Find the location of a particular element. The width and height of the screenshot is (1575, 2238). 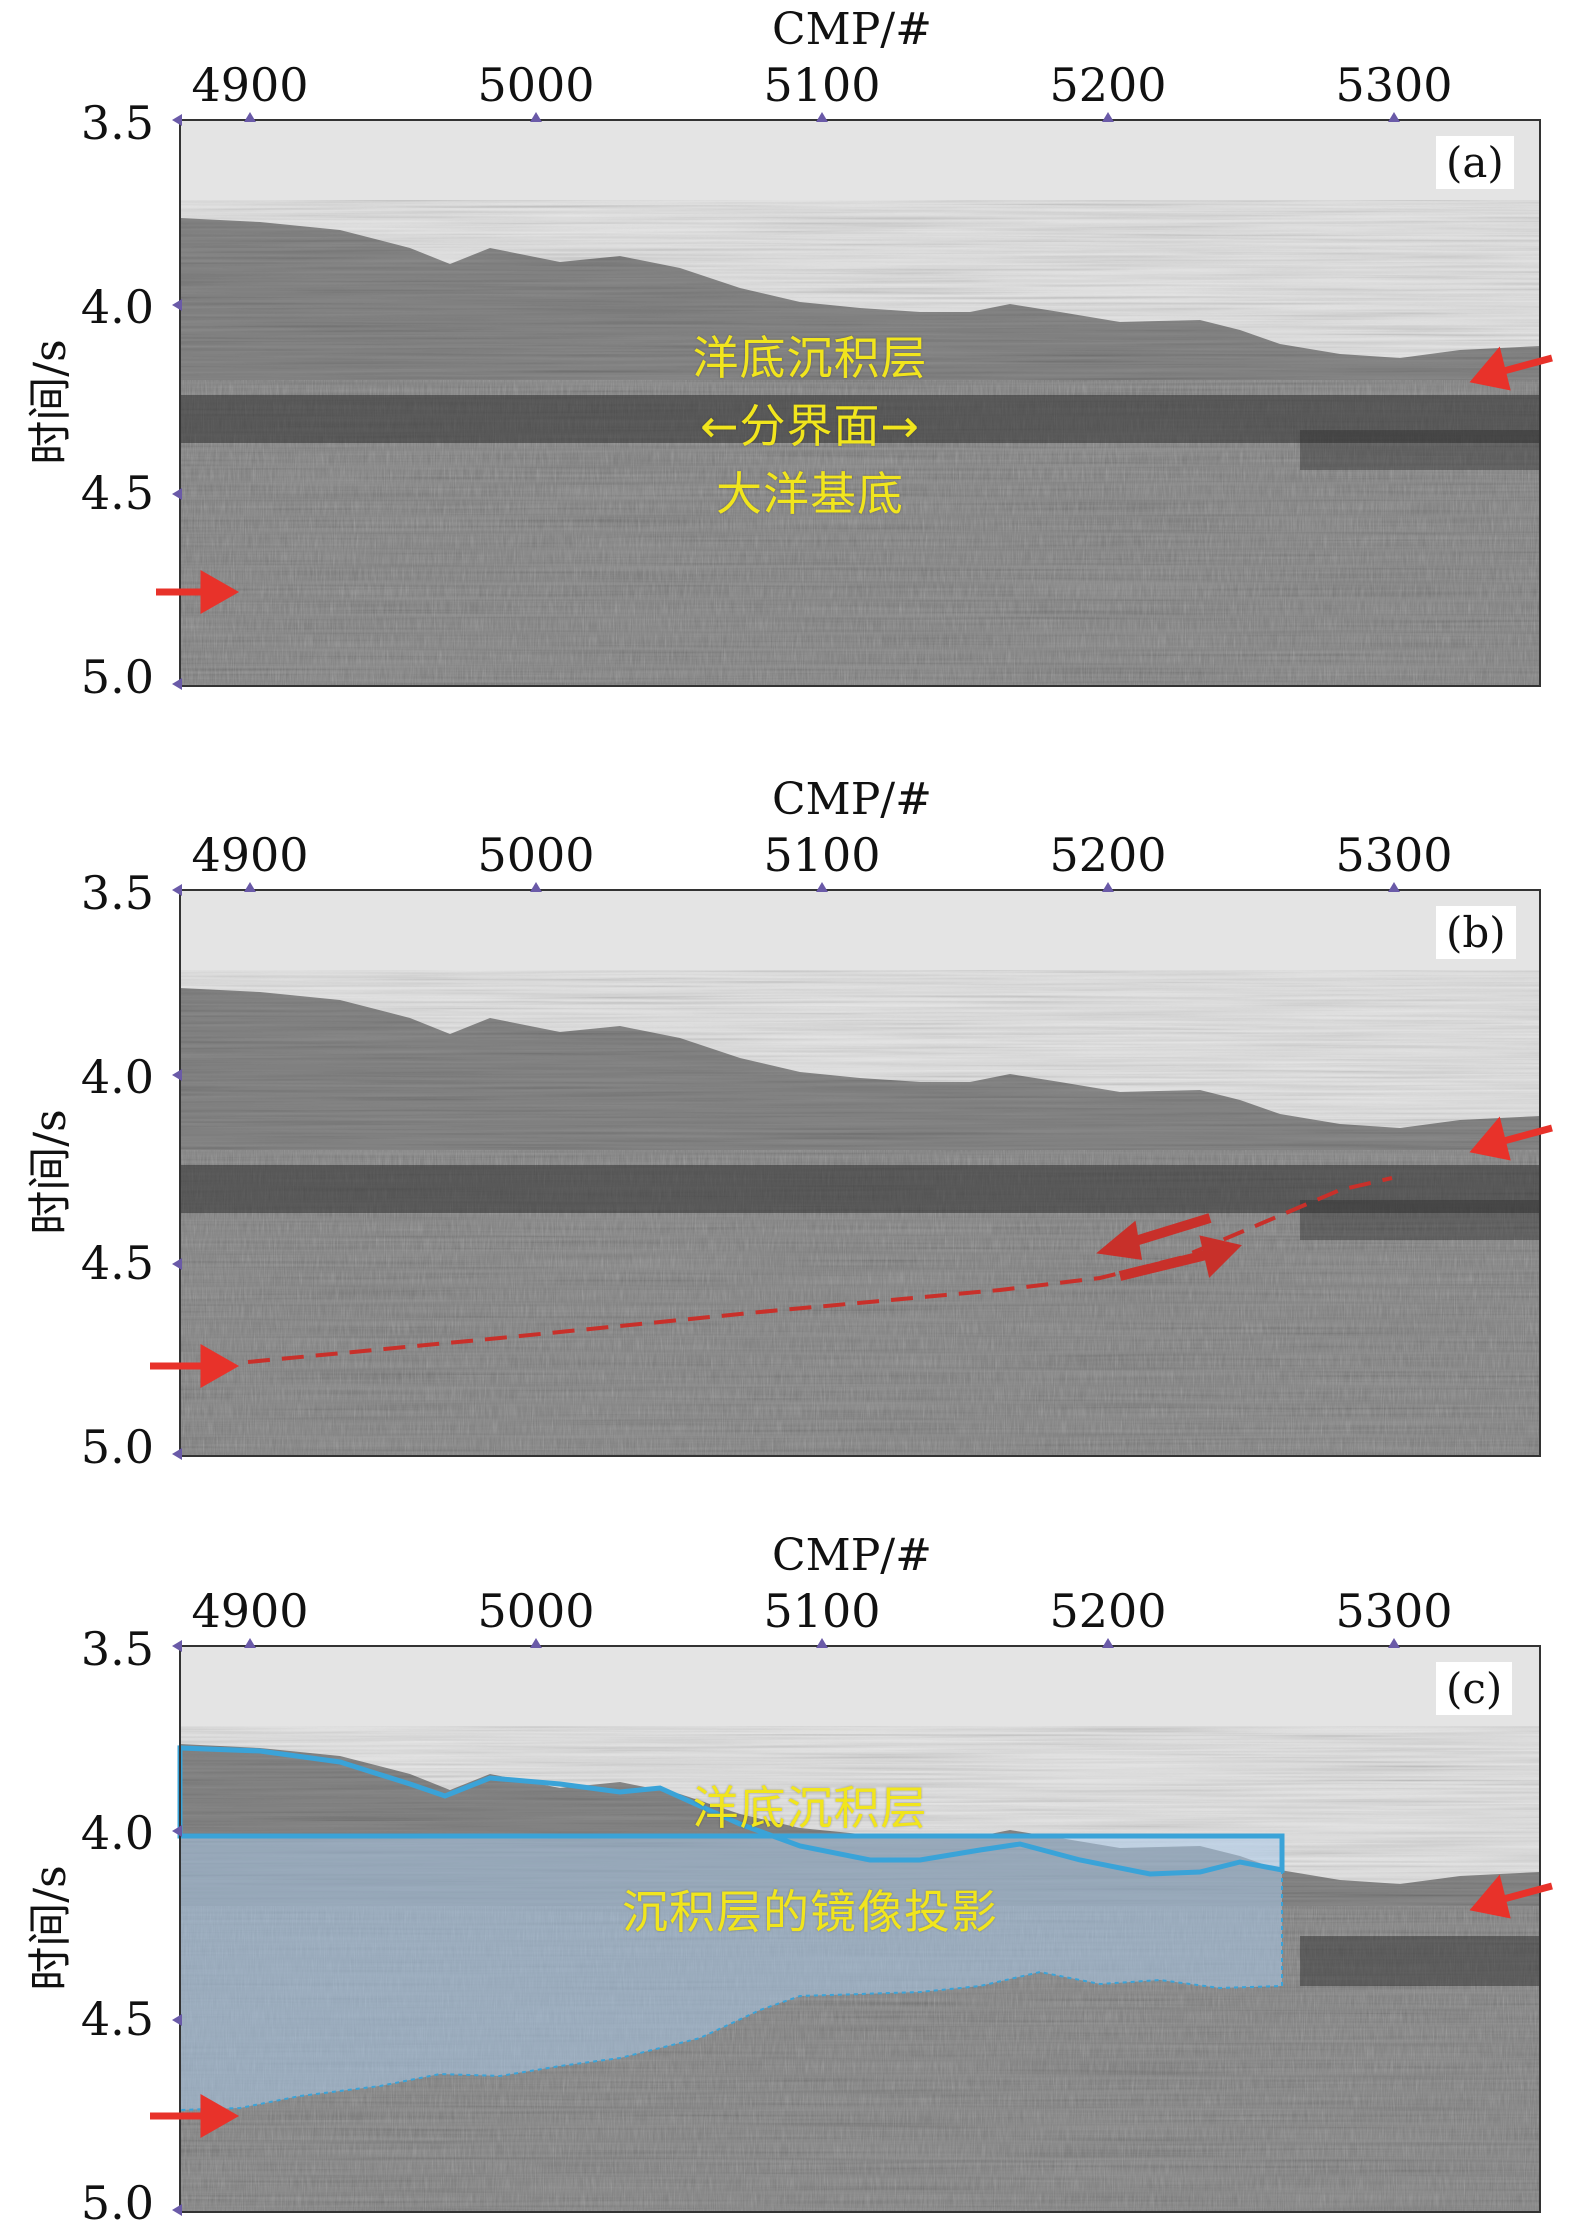

sediment-outline is located at coordinates (731, 1811).